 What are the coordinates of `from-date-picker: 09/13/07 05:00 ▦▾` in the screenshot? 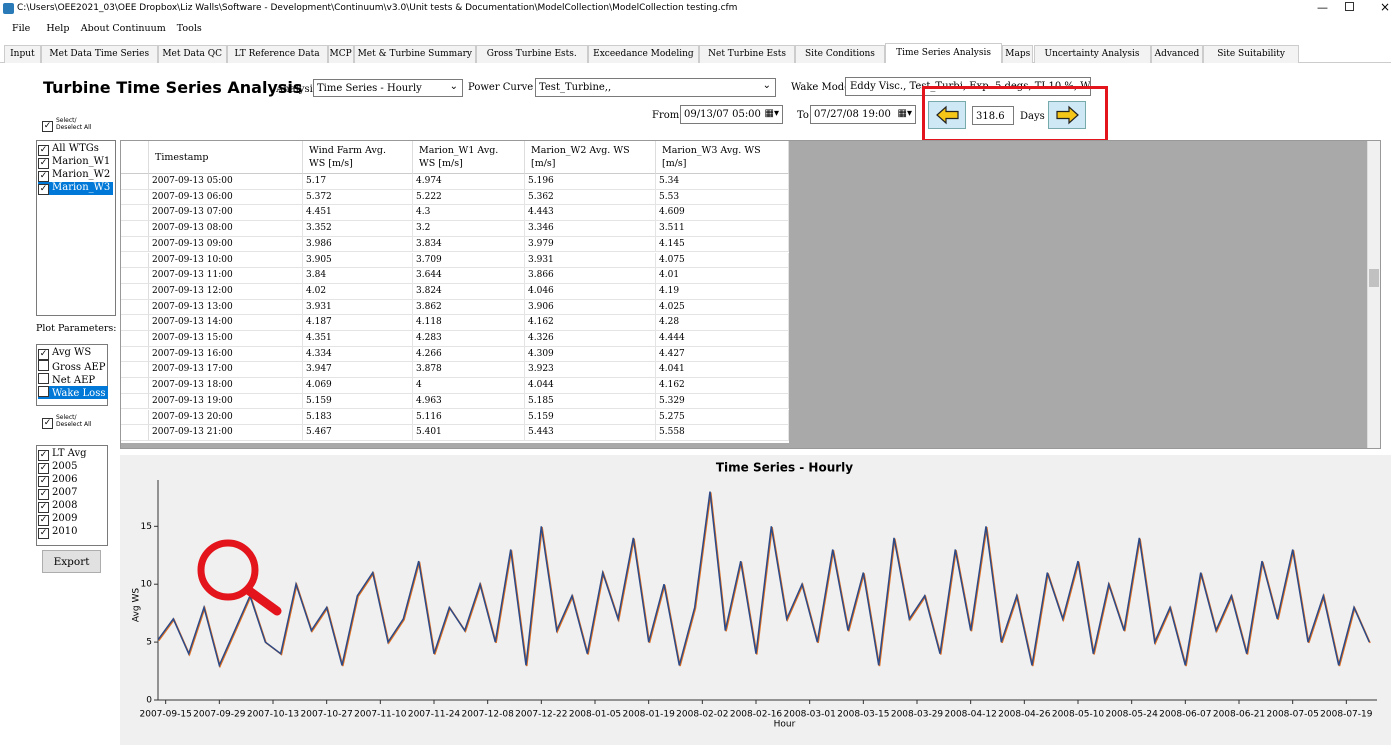 It's located at (731, 114).